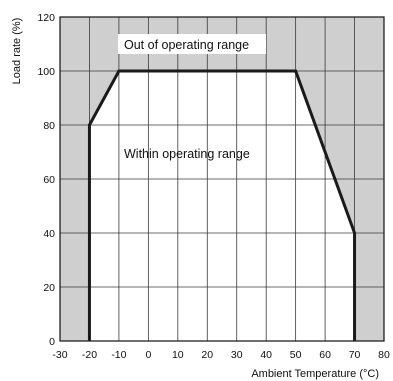 This screenshot has height=381, width=393. Describe the element at coordinates (46, 18) in the screenshot. I see `y-tick-label: 120` at that location.